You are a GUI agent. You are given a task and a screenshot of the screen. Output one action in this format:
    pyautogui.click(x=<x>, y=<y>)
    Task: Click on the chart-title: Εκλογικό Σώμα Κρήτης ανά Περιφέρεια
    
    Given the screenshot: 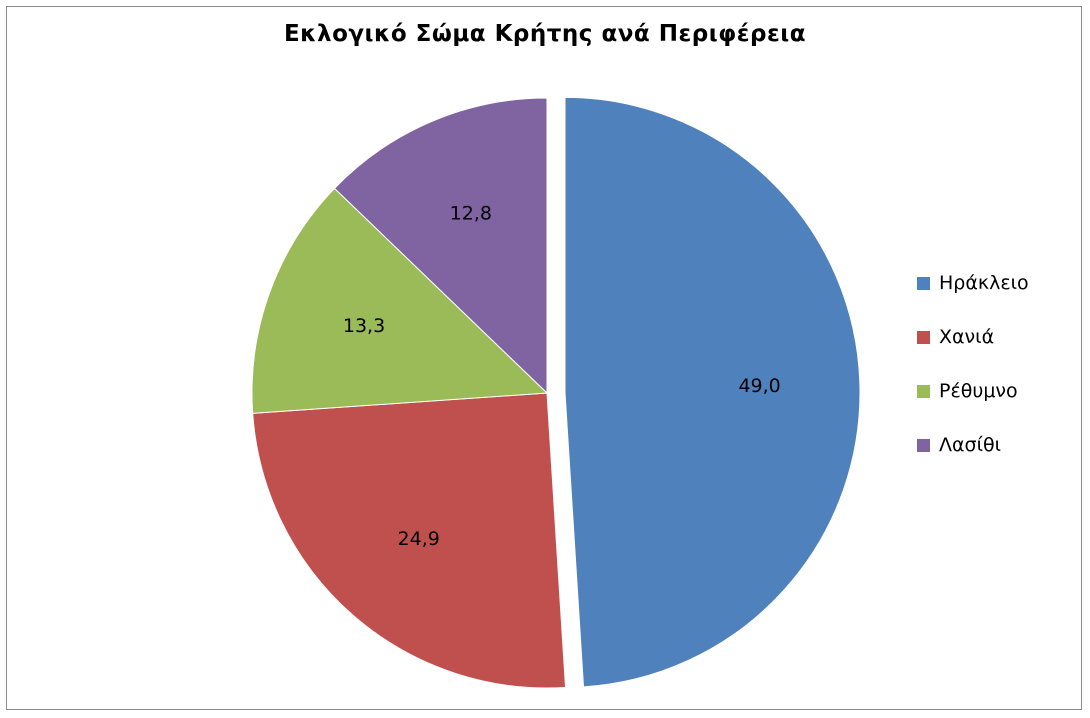 What is the action you would take?
    pyautogui.click(x=545, y=34)
    